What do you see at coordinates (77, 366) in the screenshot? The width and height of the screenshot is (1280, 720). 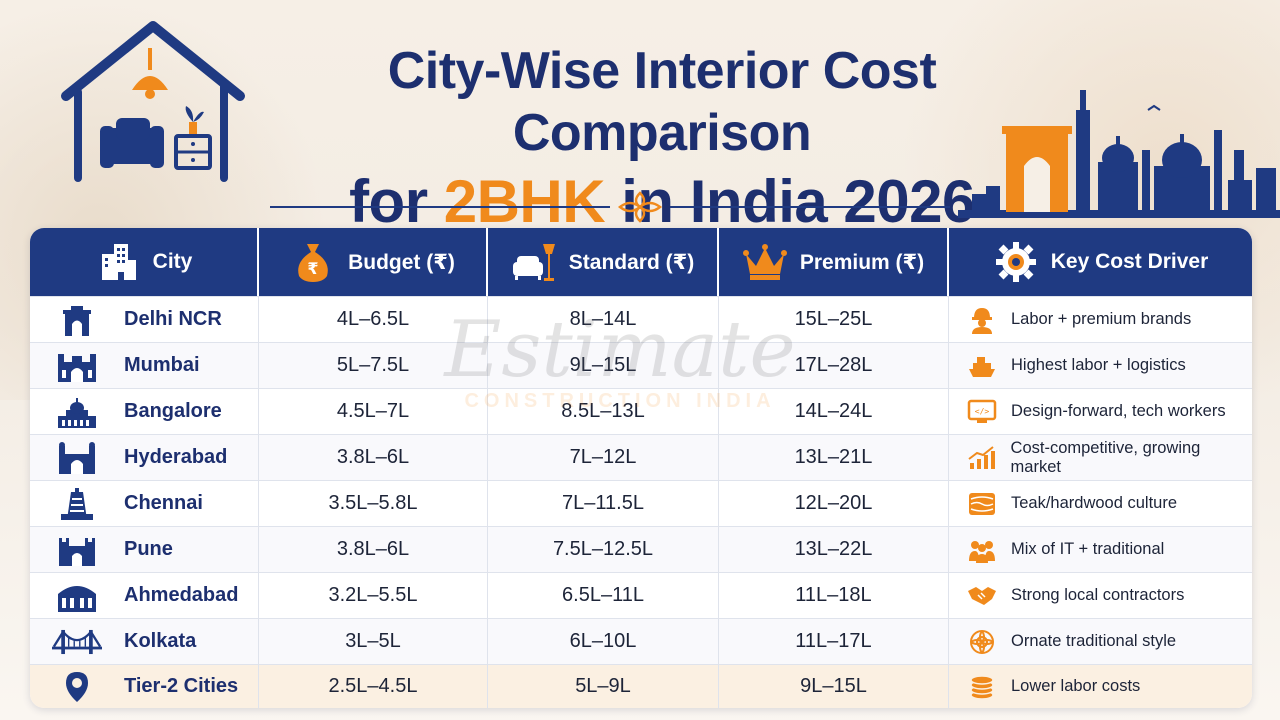 I see `gateway-of-india-icon` at bounding box center [77, 366].